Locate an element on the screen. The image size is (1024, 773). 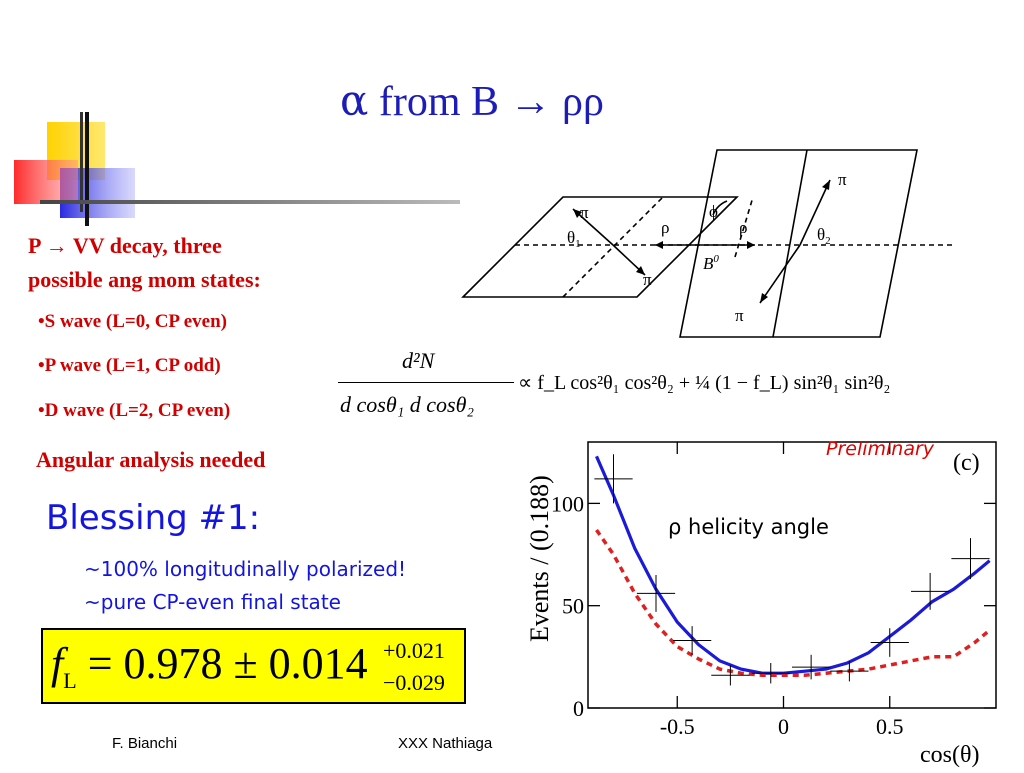
pion-left-down-arrowhead is located at coordinates (640, 270).